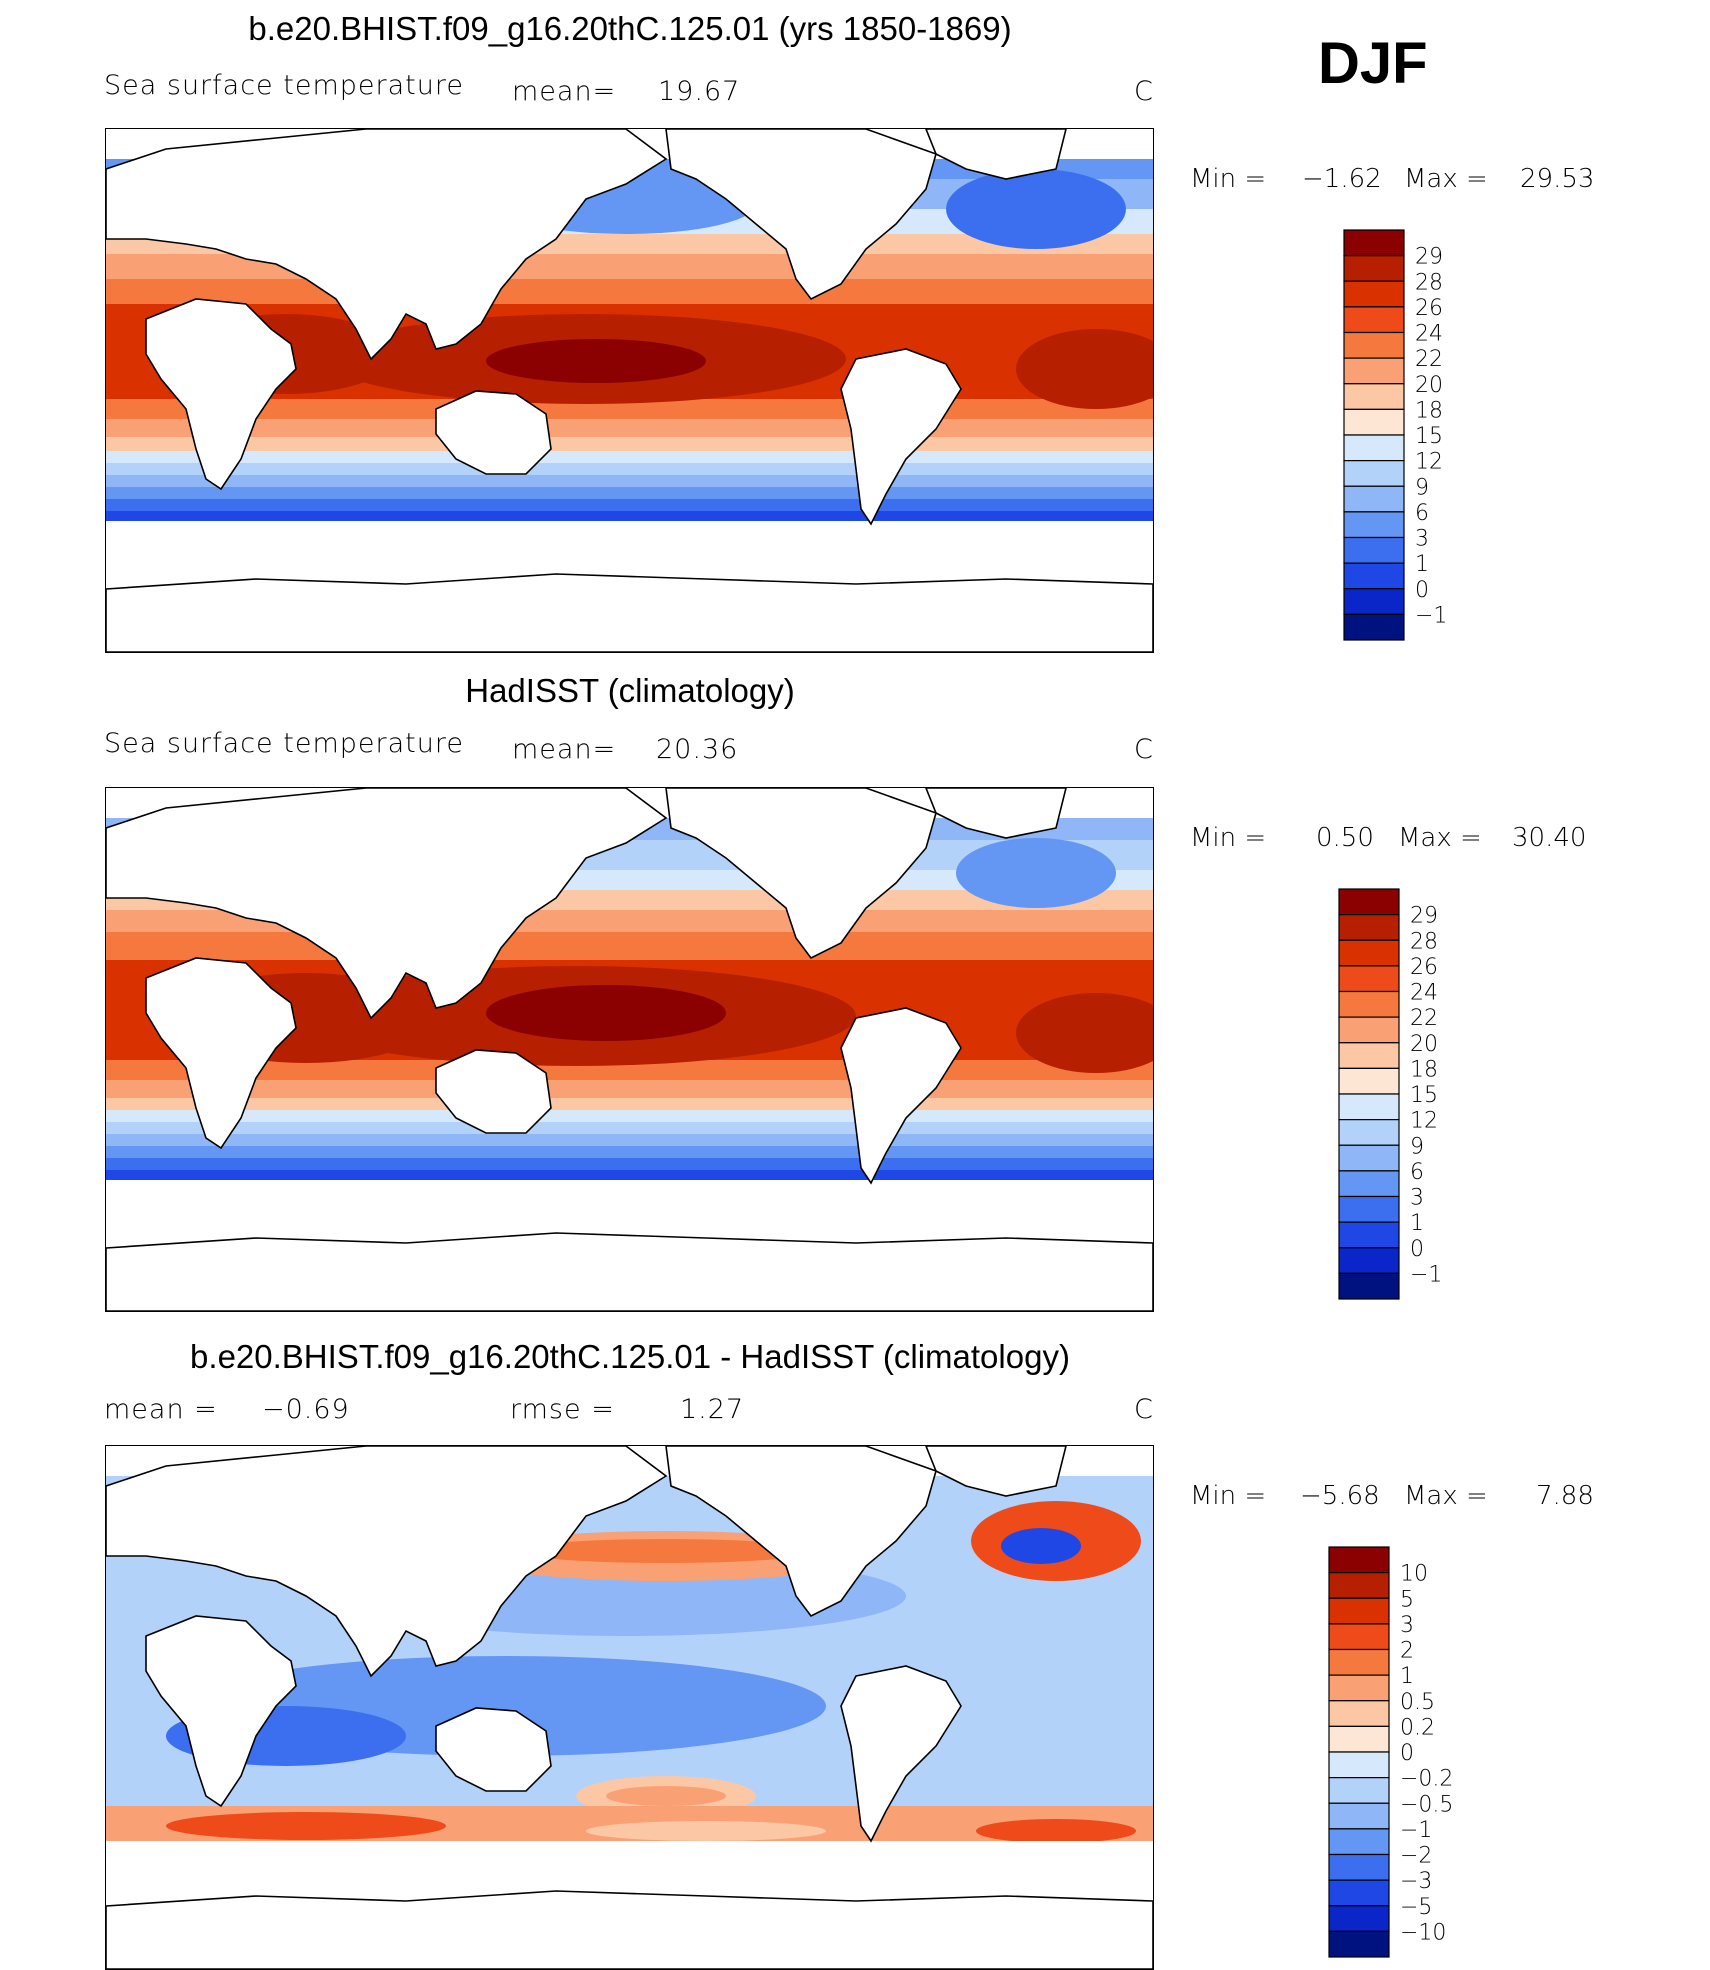 The image size is (1710, 1970). I want to click on panel-model-min-label: Min =, so click(1228, 179).